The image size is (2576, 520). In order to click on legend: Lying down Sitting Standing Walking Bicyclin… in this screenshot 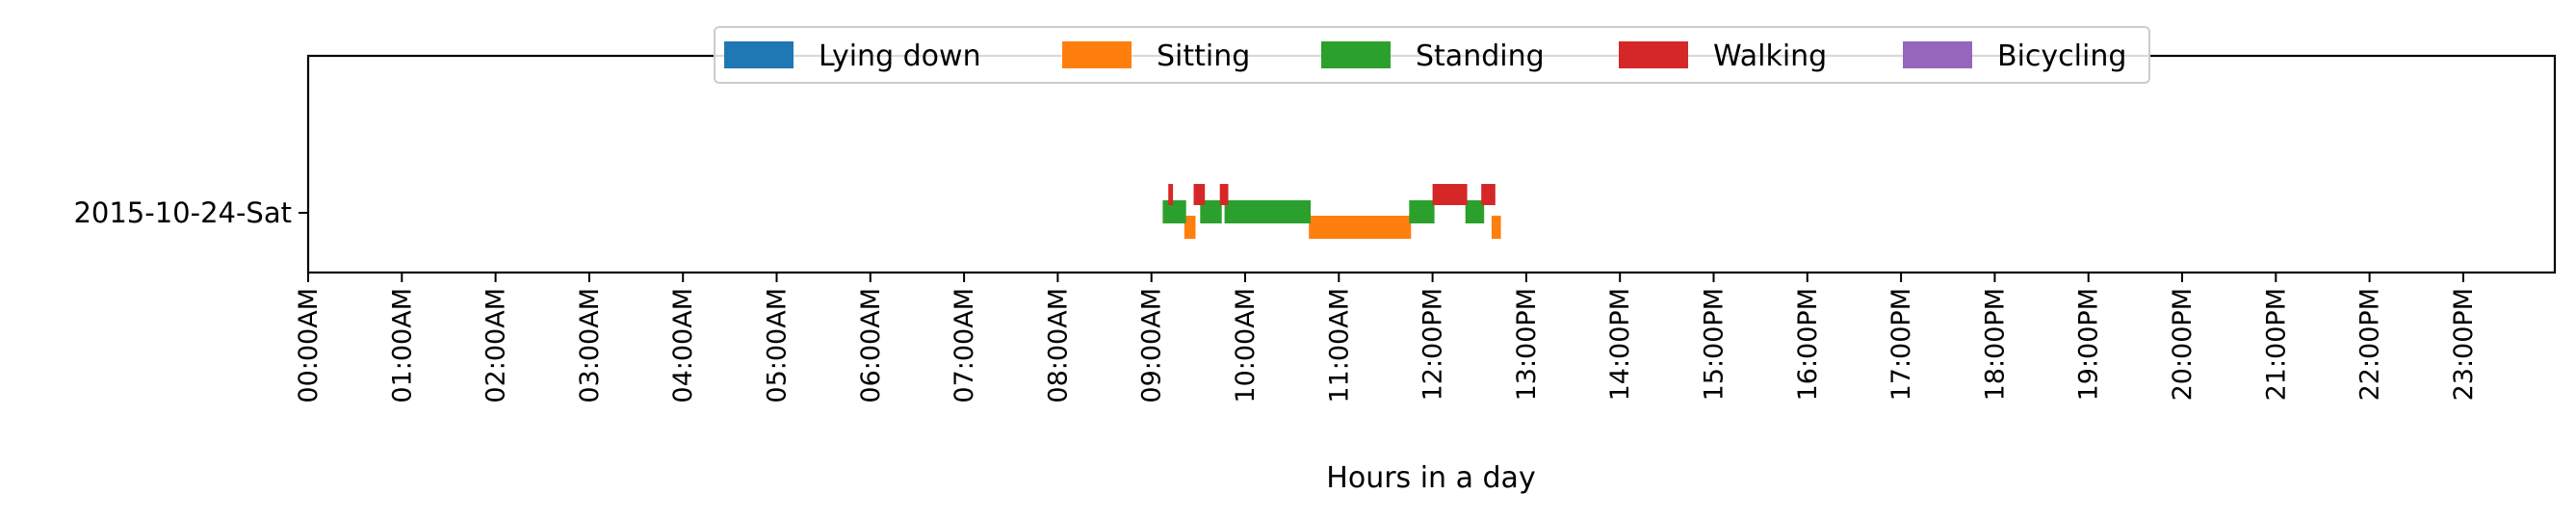, I will do `click(1432, 55)`.